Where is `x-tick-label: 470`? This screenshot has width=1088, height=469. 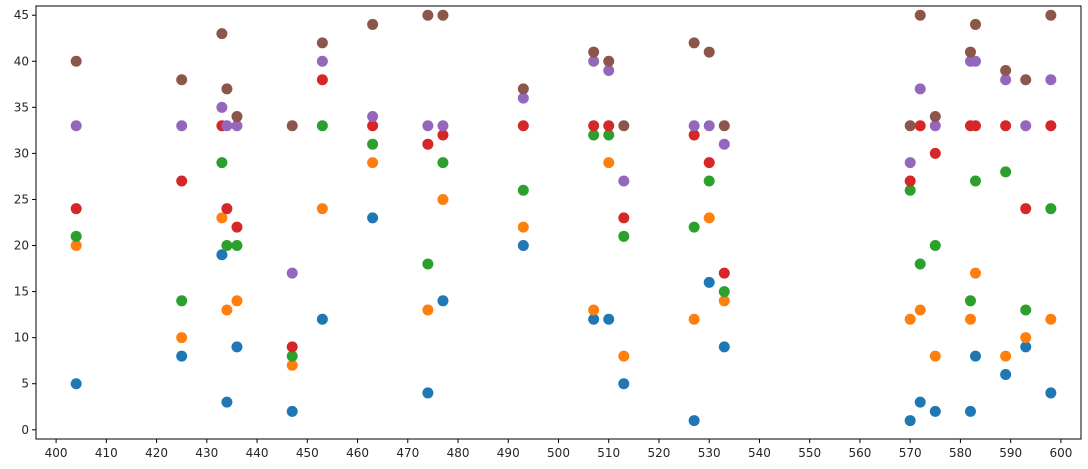
x-tick-label: 470 is located at coordinates (407, 453).